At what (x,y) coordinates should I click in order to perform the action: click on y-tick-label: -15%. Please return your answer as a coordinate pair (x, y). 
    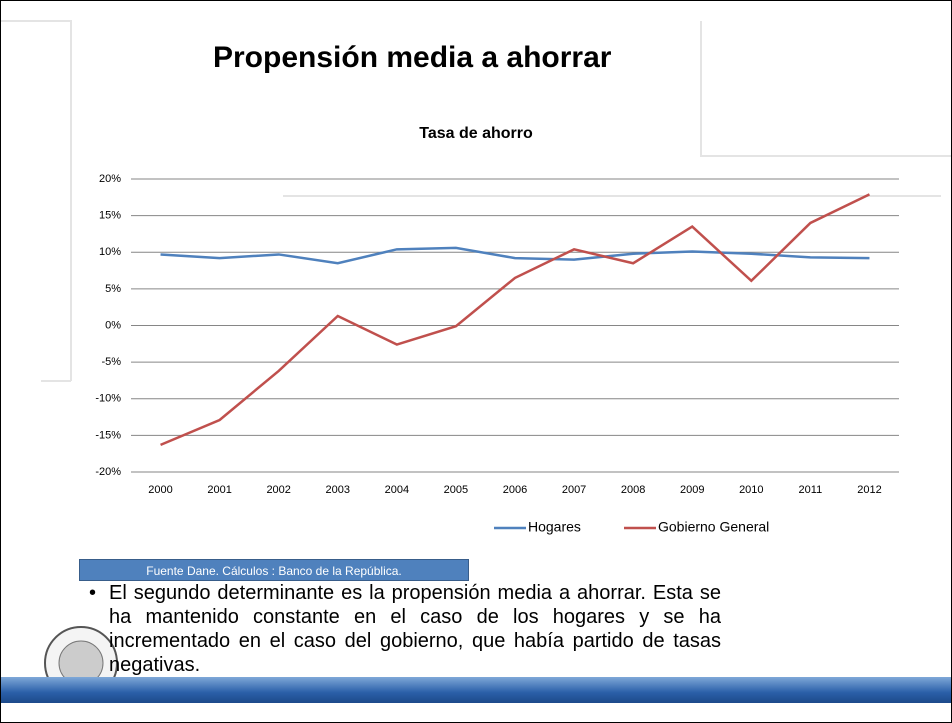
    Looking at the image, I should click on (108, 435).